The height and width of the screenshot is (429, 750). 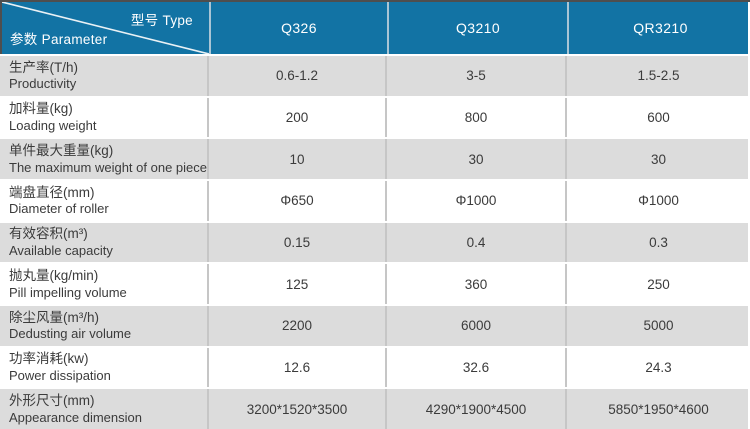 I want to click on param-cell: 除尘风量(m³/h) Dedusting air volume, so click(x=103, y=326).